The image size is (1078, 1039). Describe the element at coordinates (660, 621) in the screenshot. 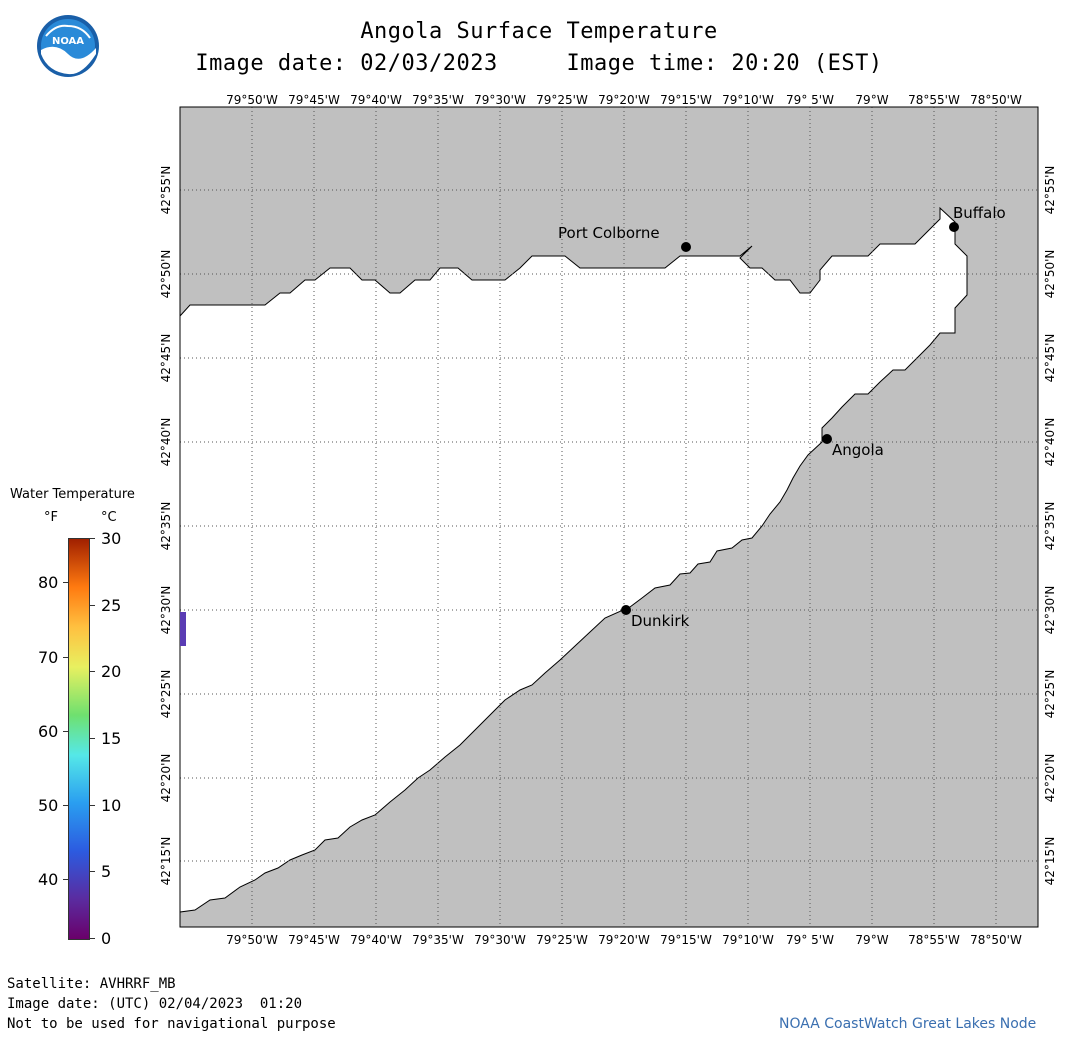

I see `city-label-dunkirk: Dunkirk` at that location.